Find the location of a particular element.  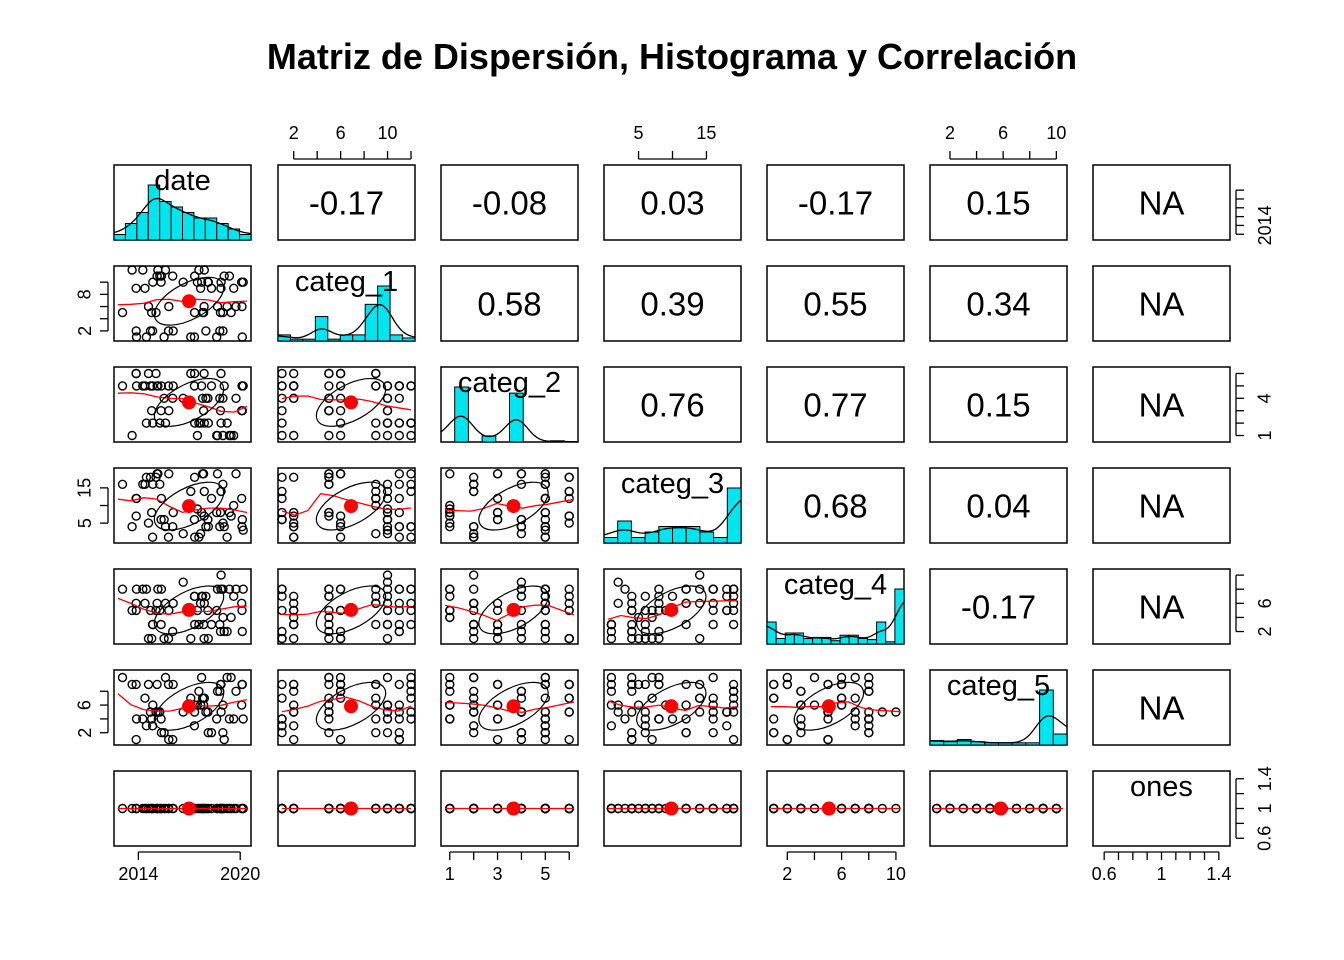

correlation-label: -0.17 is located at coordinates (346, 203).